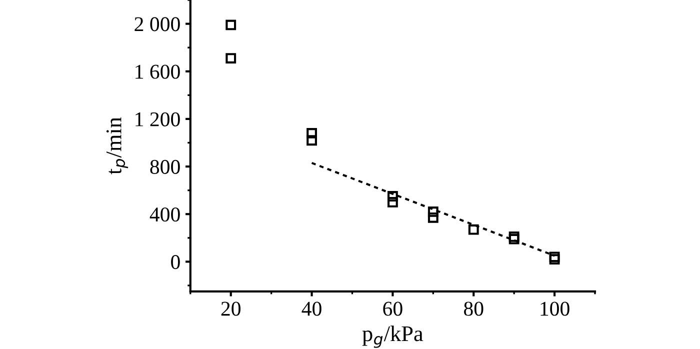  What do you see at coordinates (165, 214) in the screenshot?
I see `y-tick-label: 400` at bounding box center [165, 214].